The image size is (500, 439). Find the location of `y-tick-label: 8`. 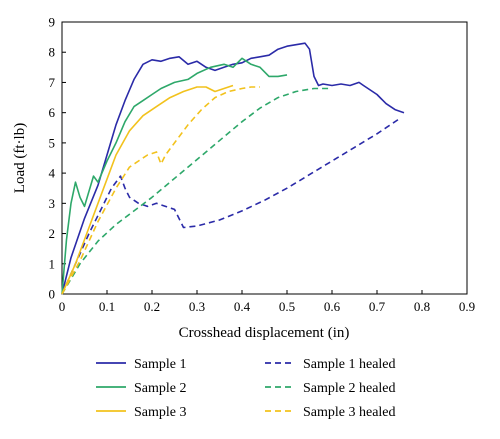

y-tick-label: 8 is located at coordinates (52, 52).